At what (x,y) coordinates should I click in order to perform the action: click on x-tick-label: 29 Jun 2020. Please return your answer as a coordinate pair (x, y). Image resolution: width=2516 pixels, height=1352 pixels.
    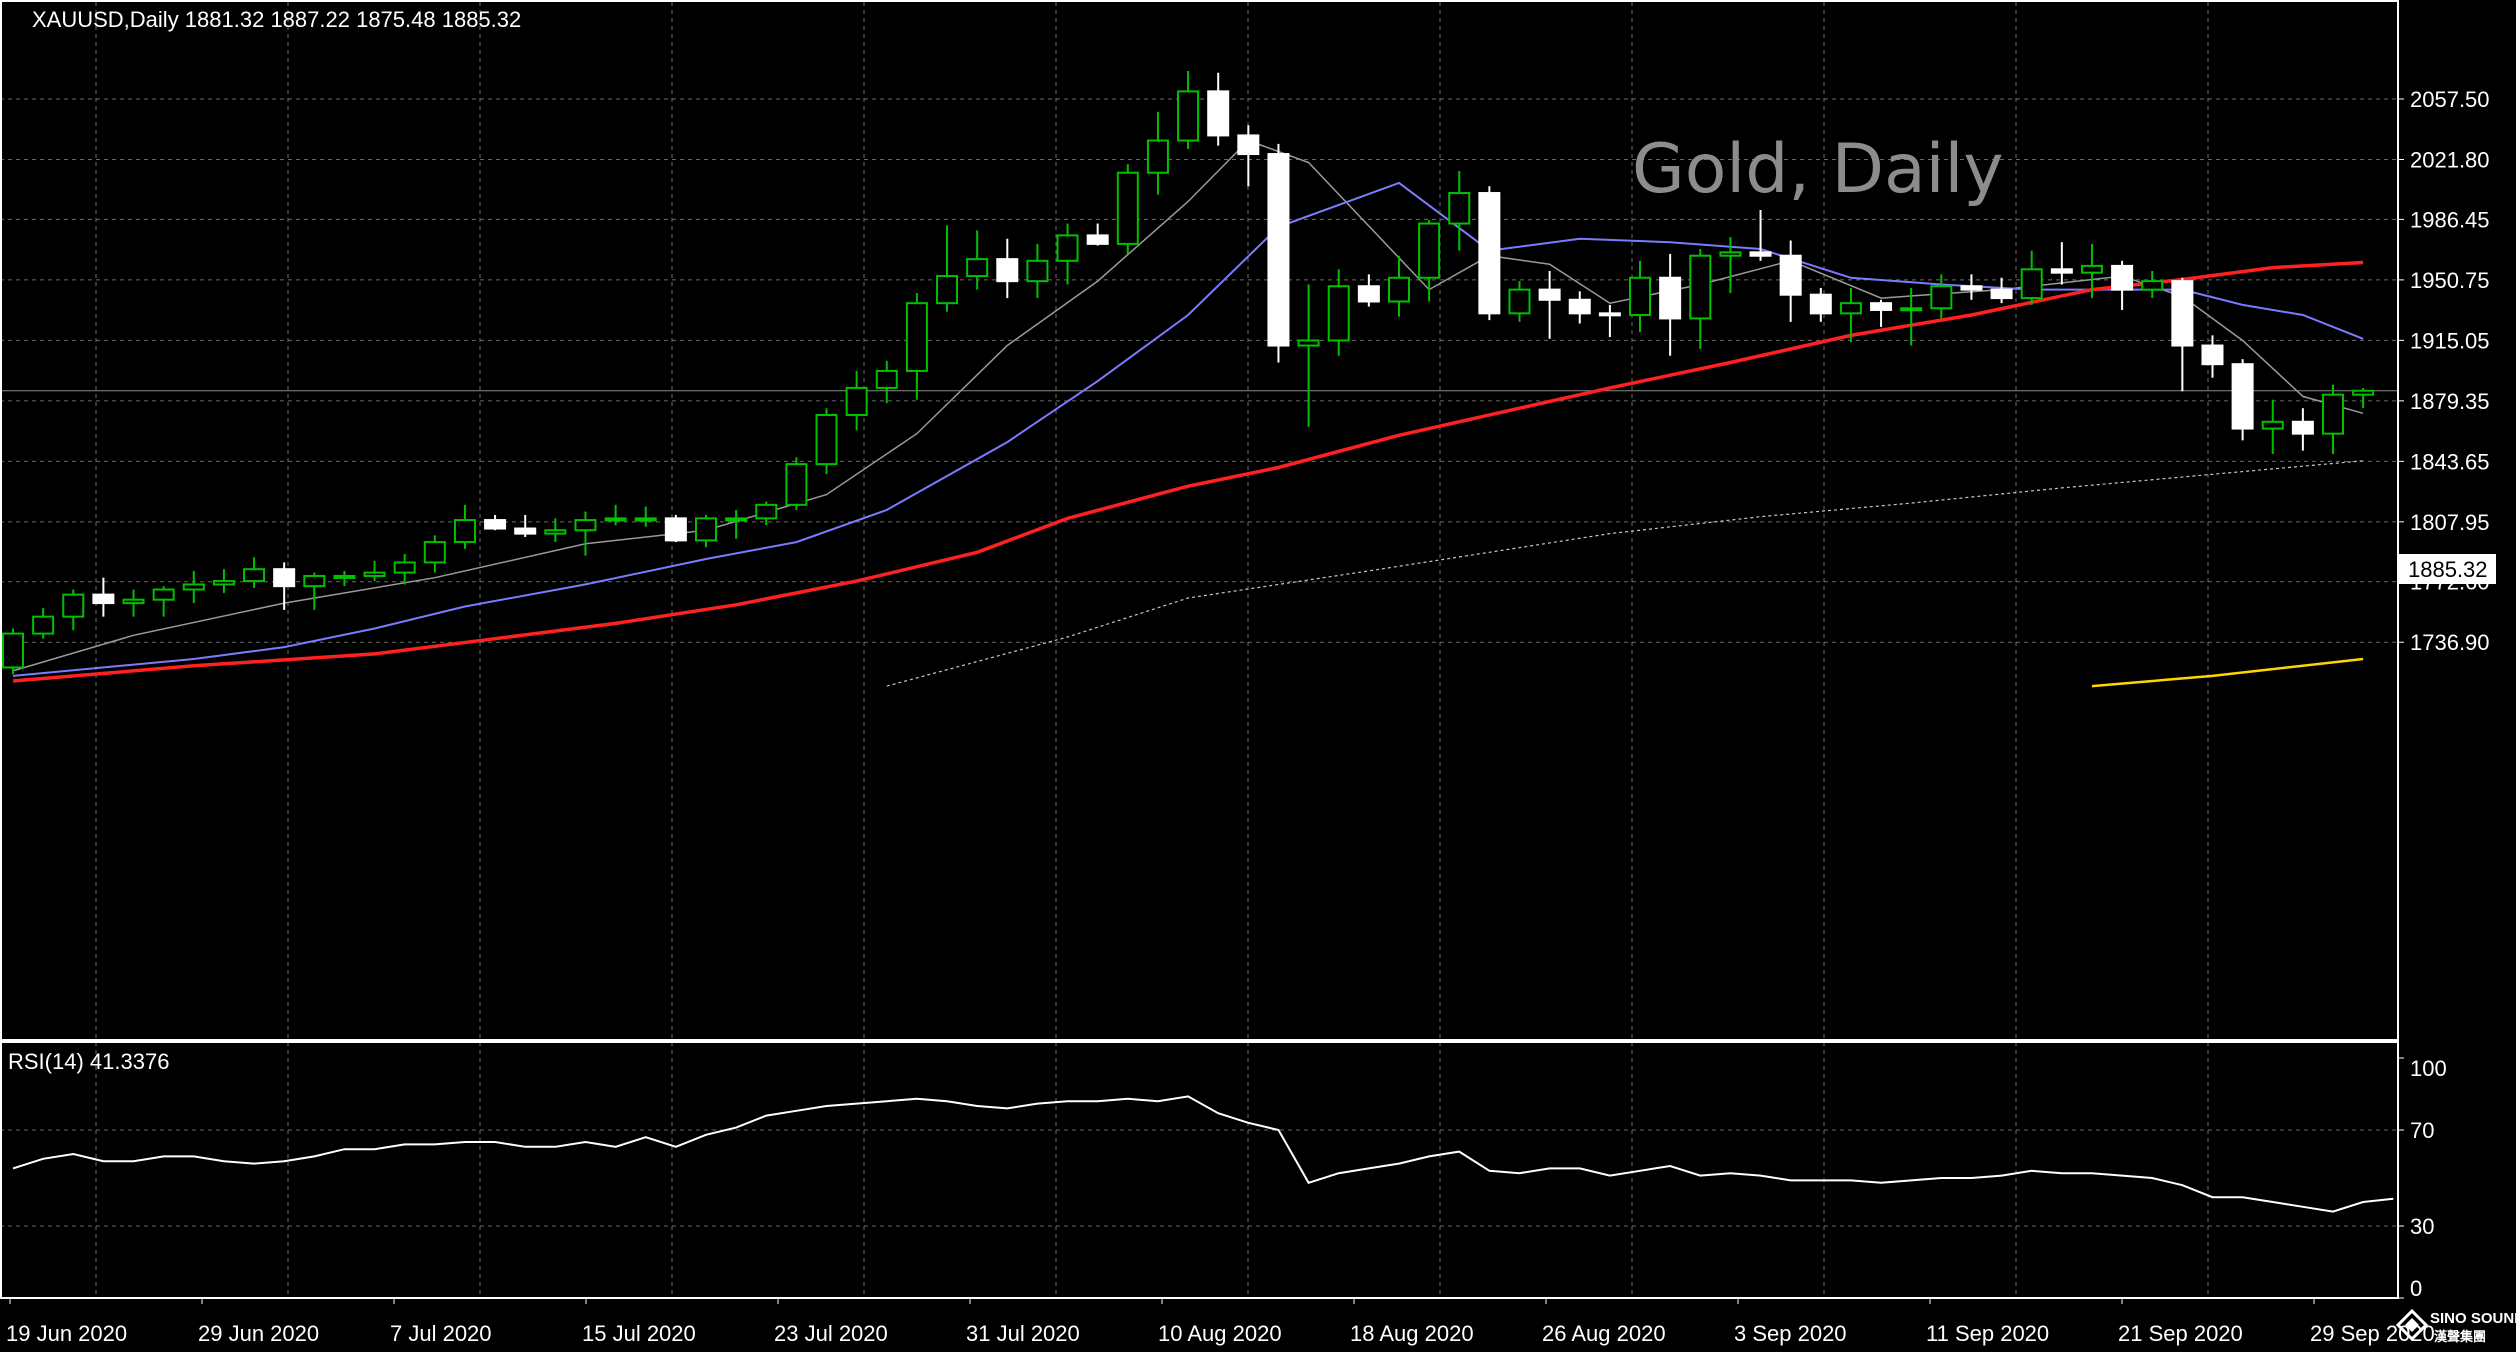
    Looking at the image, I should click on (258, 1333).